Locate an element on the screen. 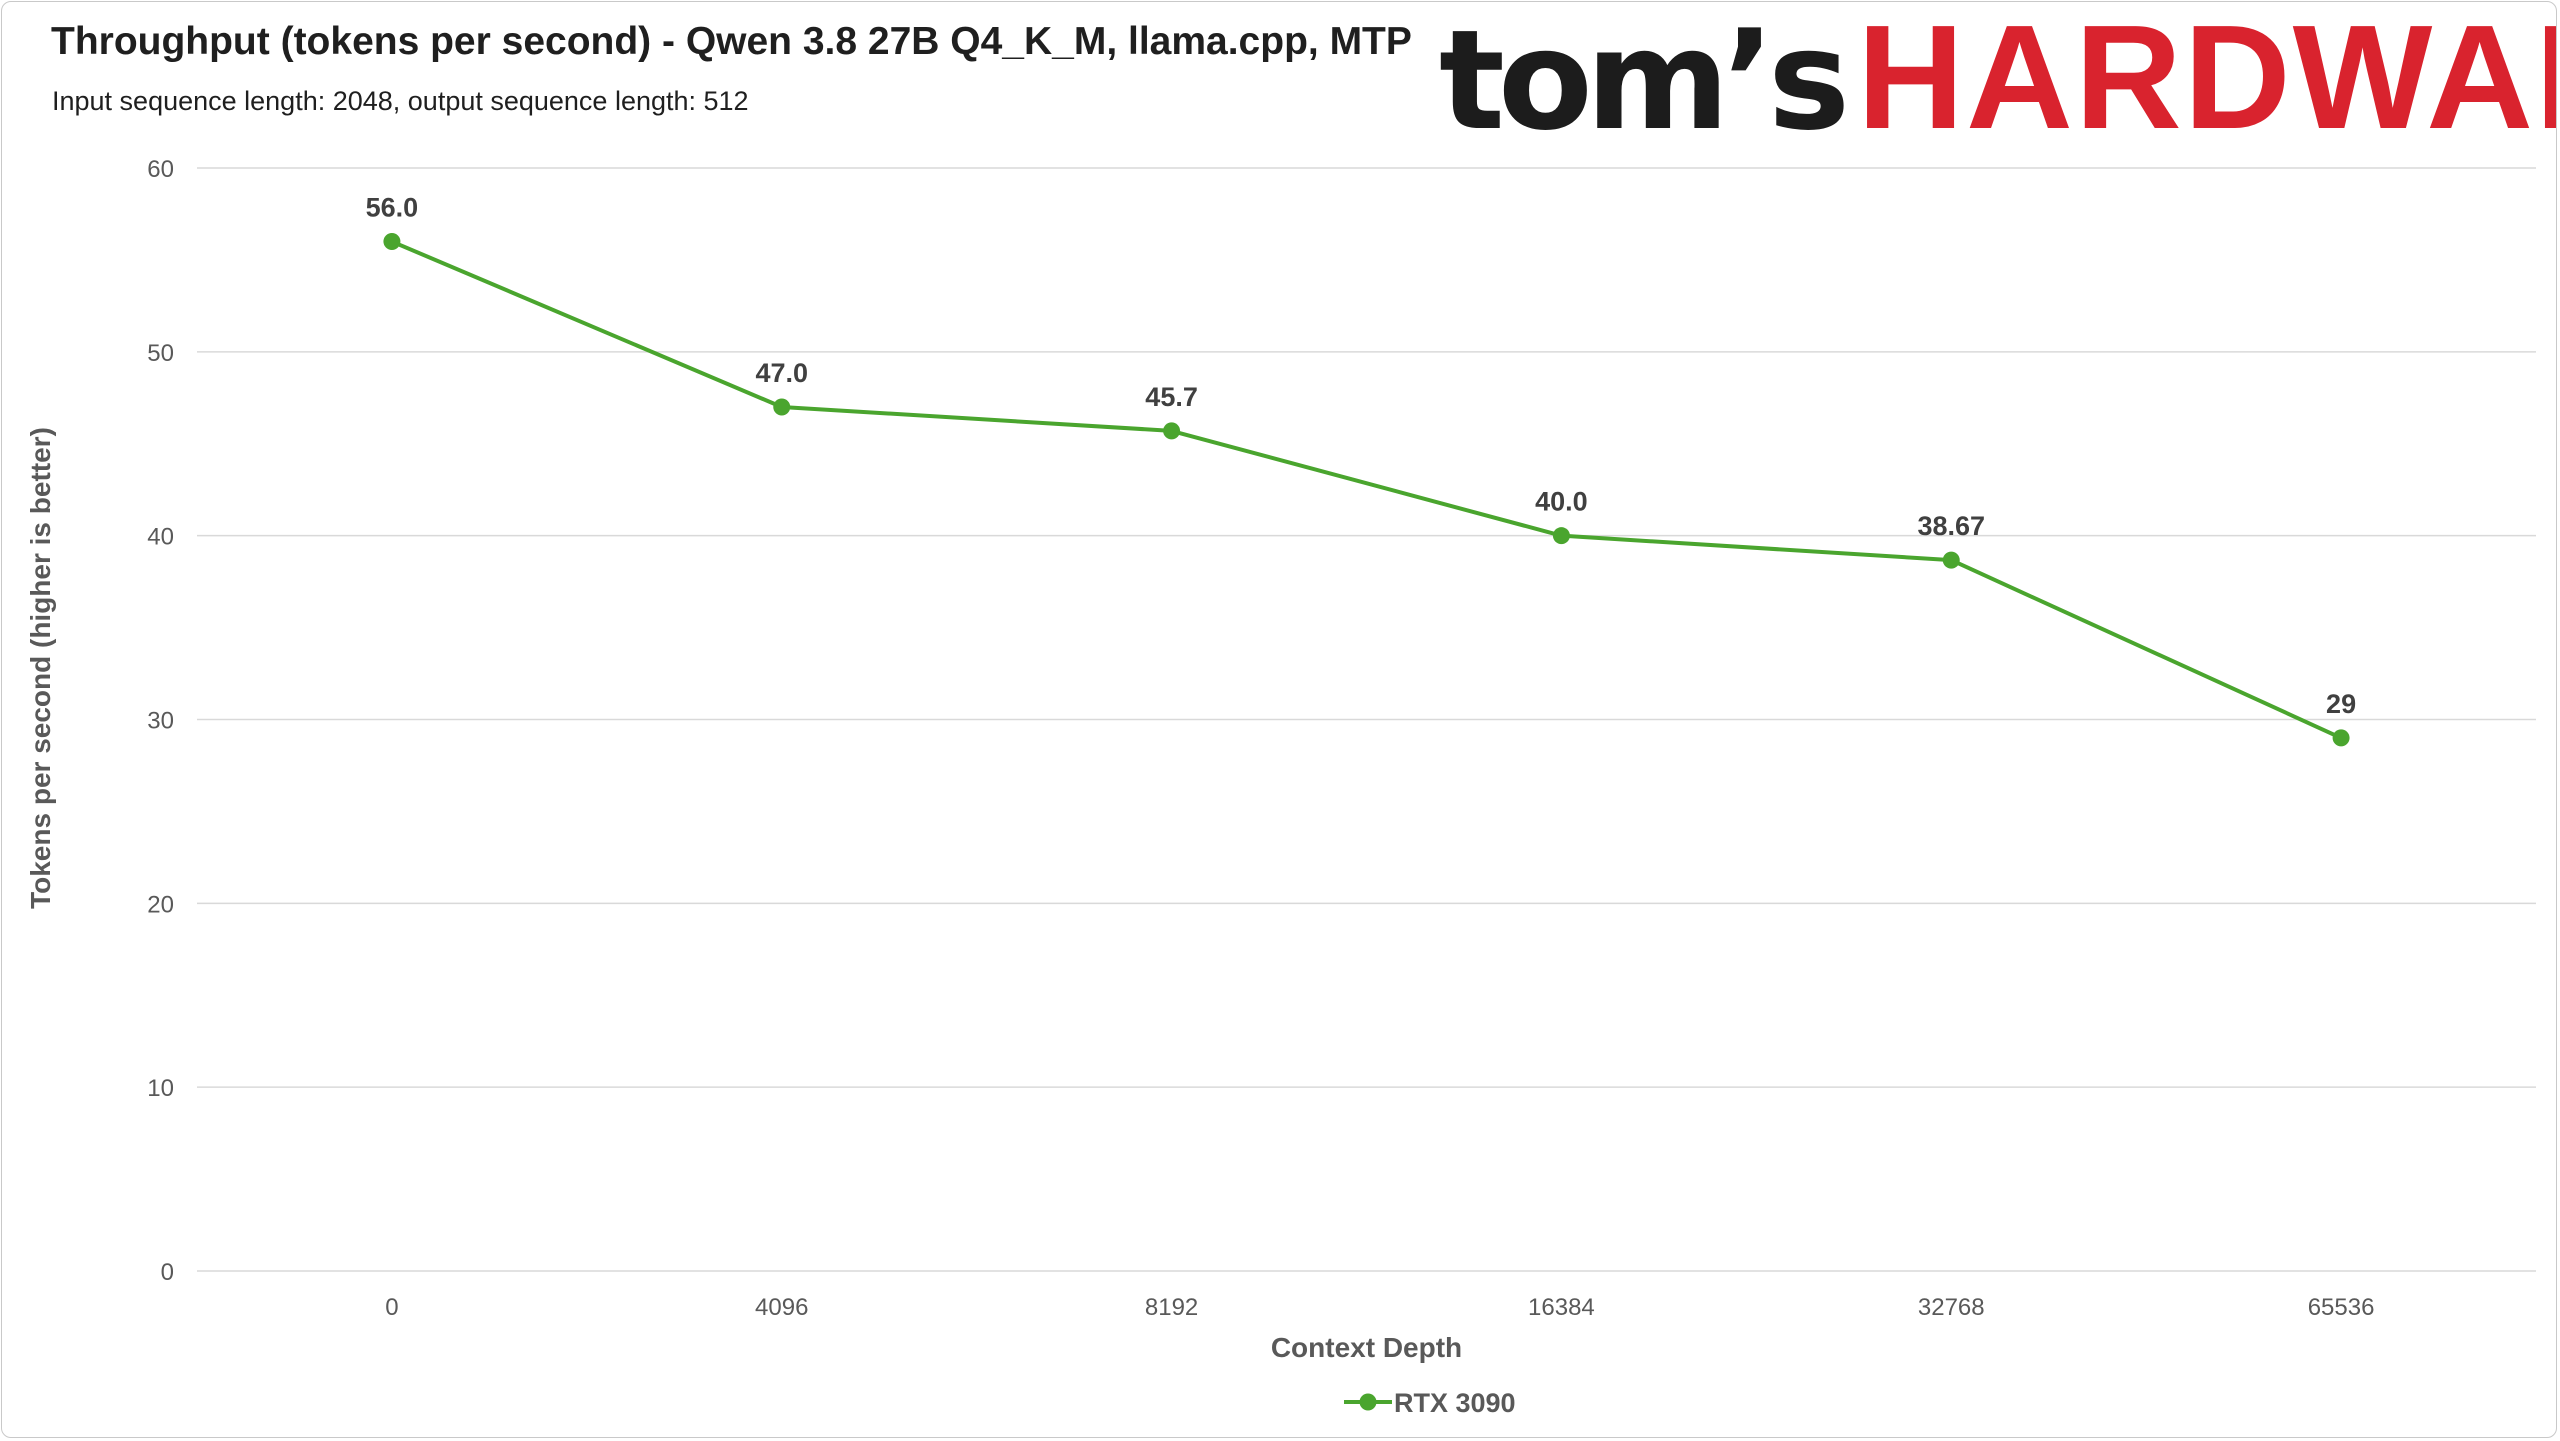 The height and width of the screenshot is (1441, 2560). y-tick-label: 20 is located at coordinates (160, 904).